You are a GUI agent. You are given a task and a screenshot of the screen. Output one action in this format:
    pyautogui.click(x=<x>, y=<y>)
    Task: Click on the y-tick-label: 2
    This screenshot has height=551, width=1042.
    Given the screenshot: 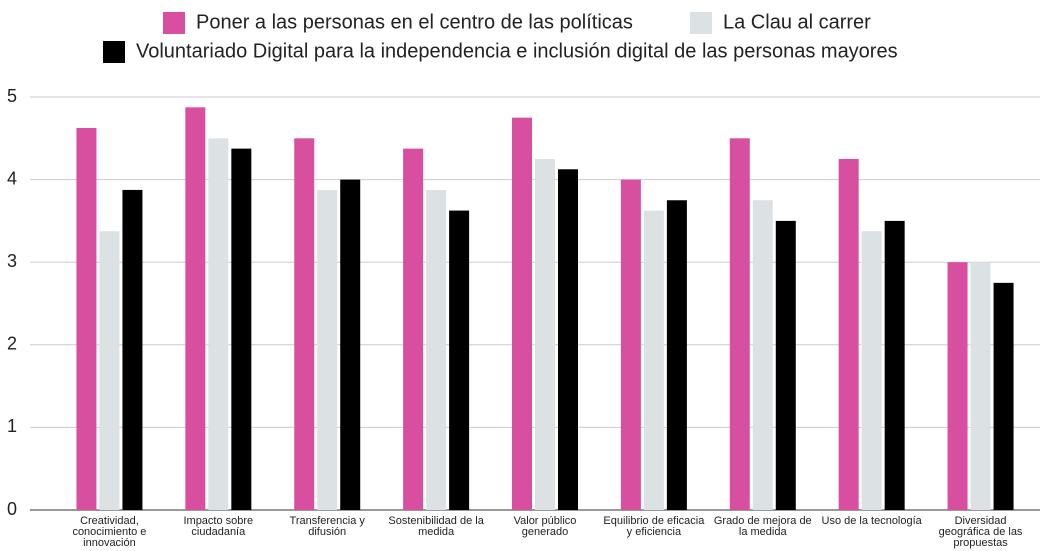 What is the action you would take?
    pyautogui.click(x=12, y=344)
    